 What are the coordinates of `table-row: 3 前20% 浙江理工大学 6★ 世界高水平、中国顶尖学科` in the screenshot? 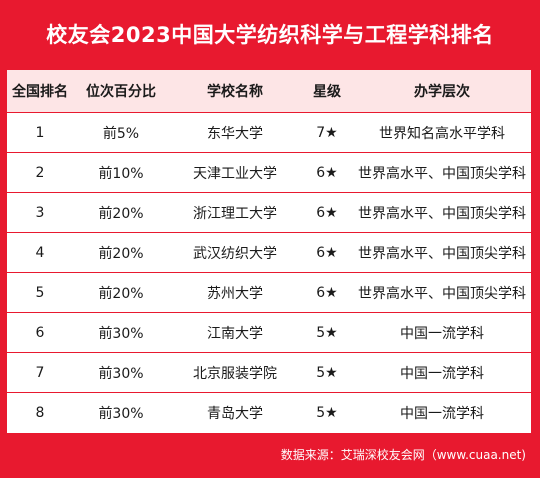 It's located at (269, 212).